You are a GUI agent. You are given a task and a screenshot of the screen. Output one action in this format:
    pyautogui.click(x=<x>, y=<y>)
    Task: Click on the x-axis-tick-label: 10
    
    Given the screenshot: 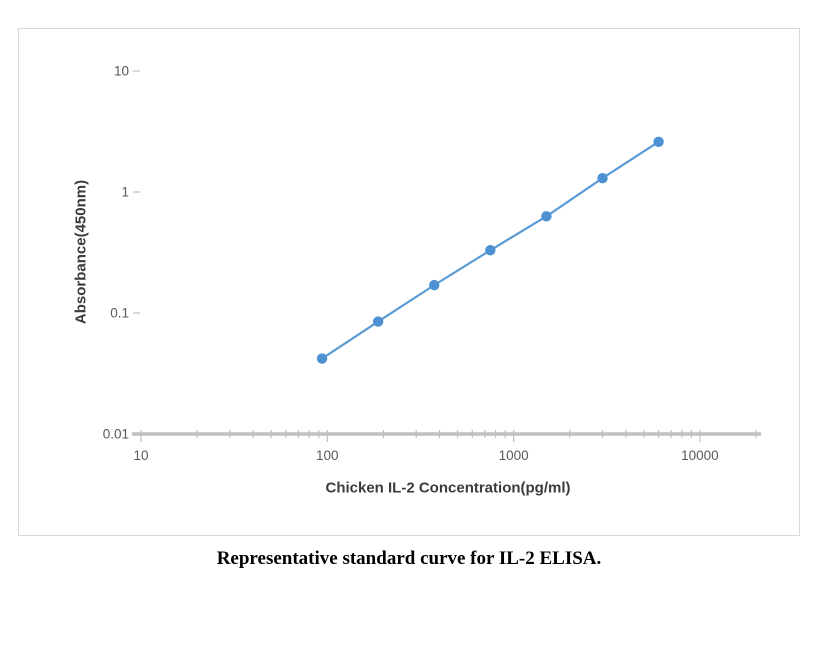 What is the action you would take?
    pyautogui.click(x=140, y=455)
    